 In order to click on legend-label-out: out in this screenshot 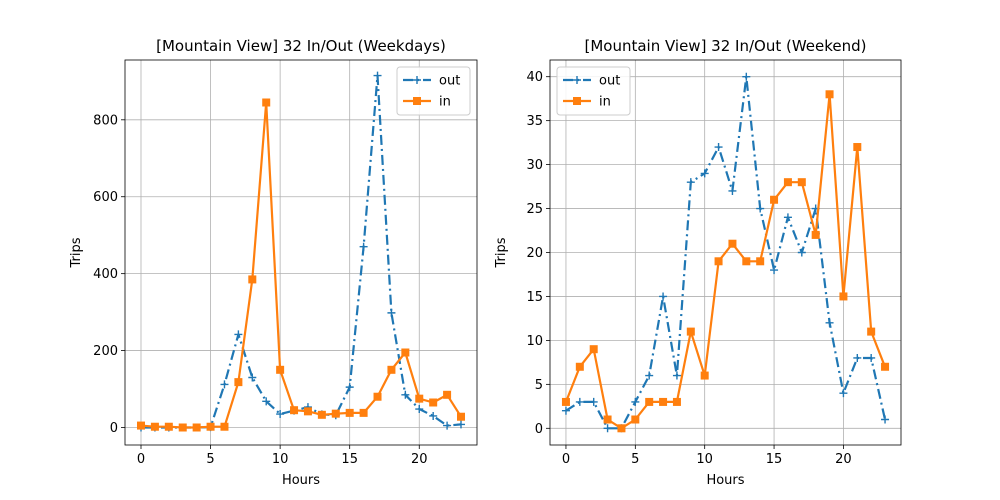, I will do `click(609, 81)`.